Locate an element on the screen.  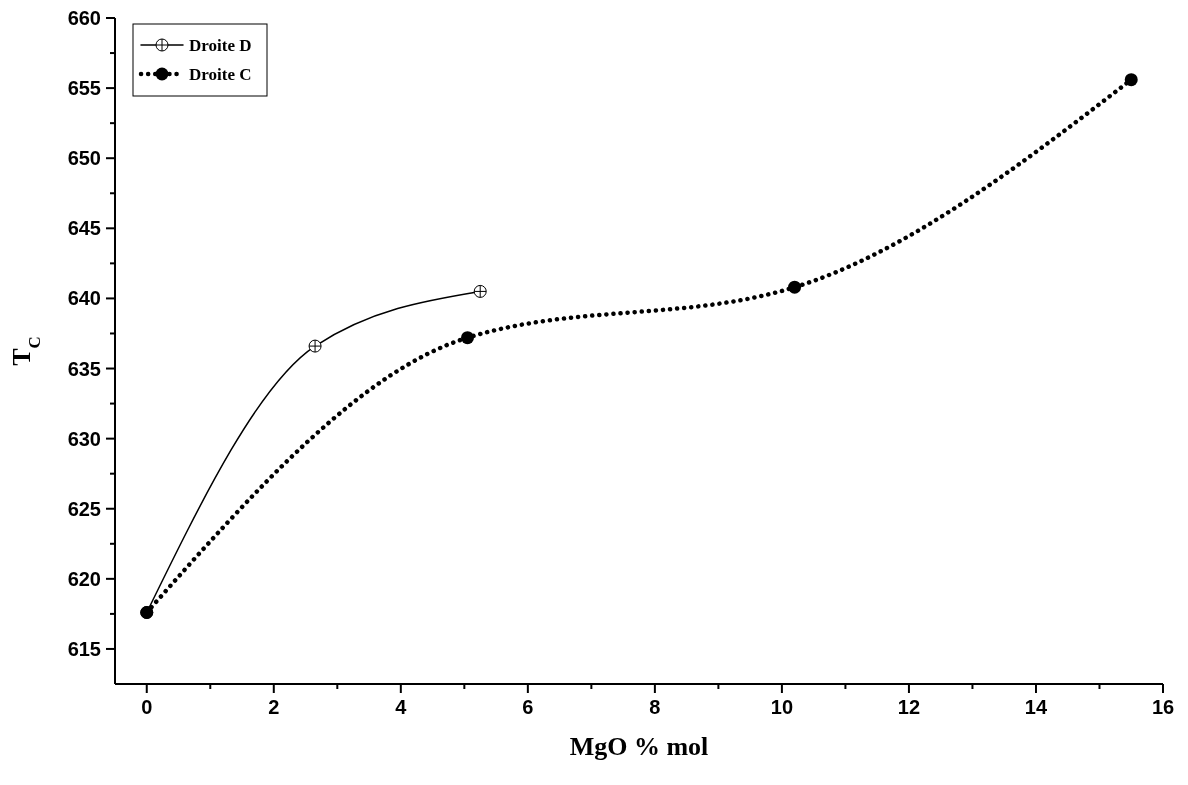
x-tick-label: 8 is located at coordinates (655, 707).